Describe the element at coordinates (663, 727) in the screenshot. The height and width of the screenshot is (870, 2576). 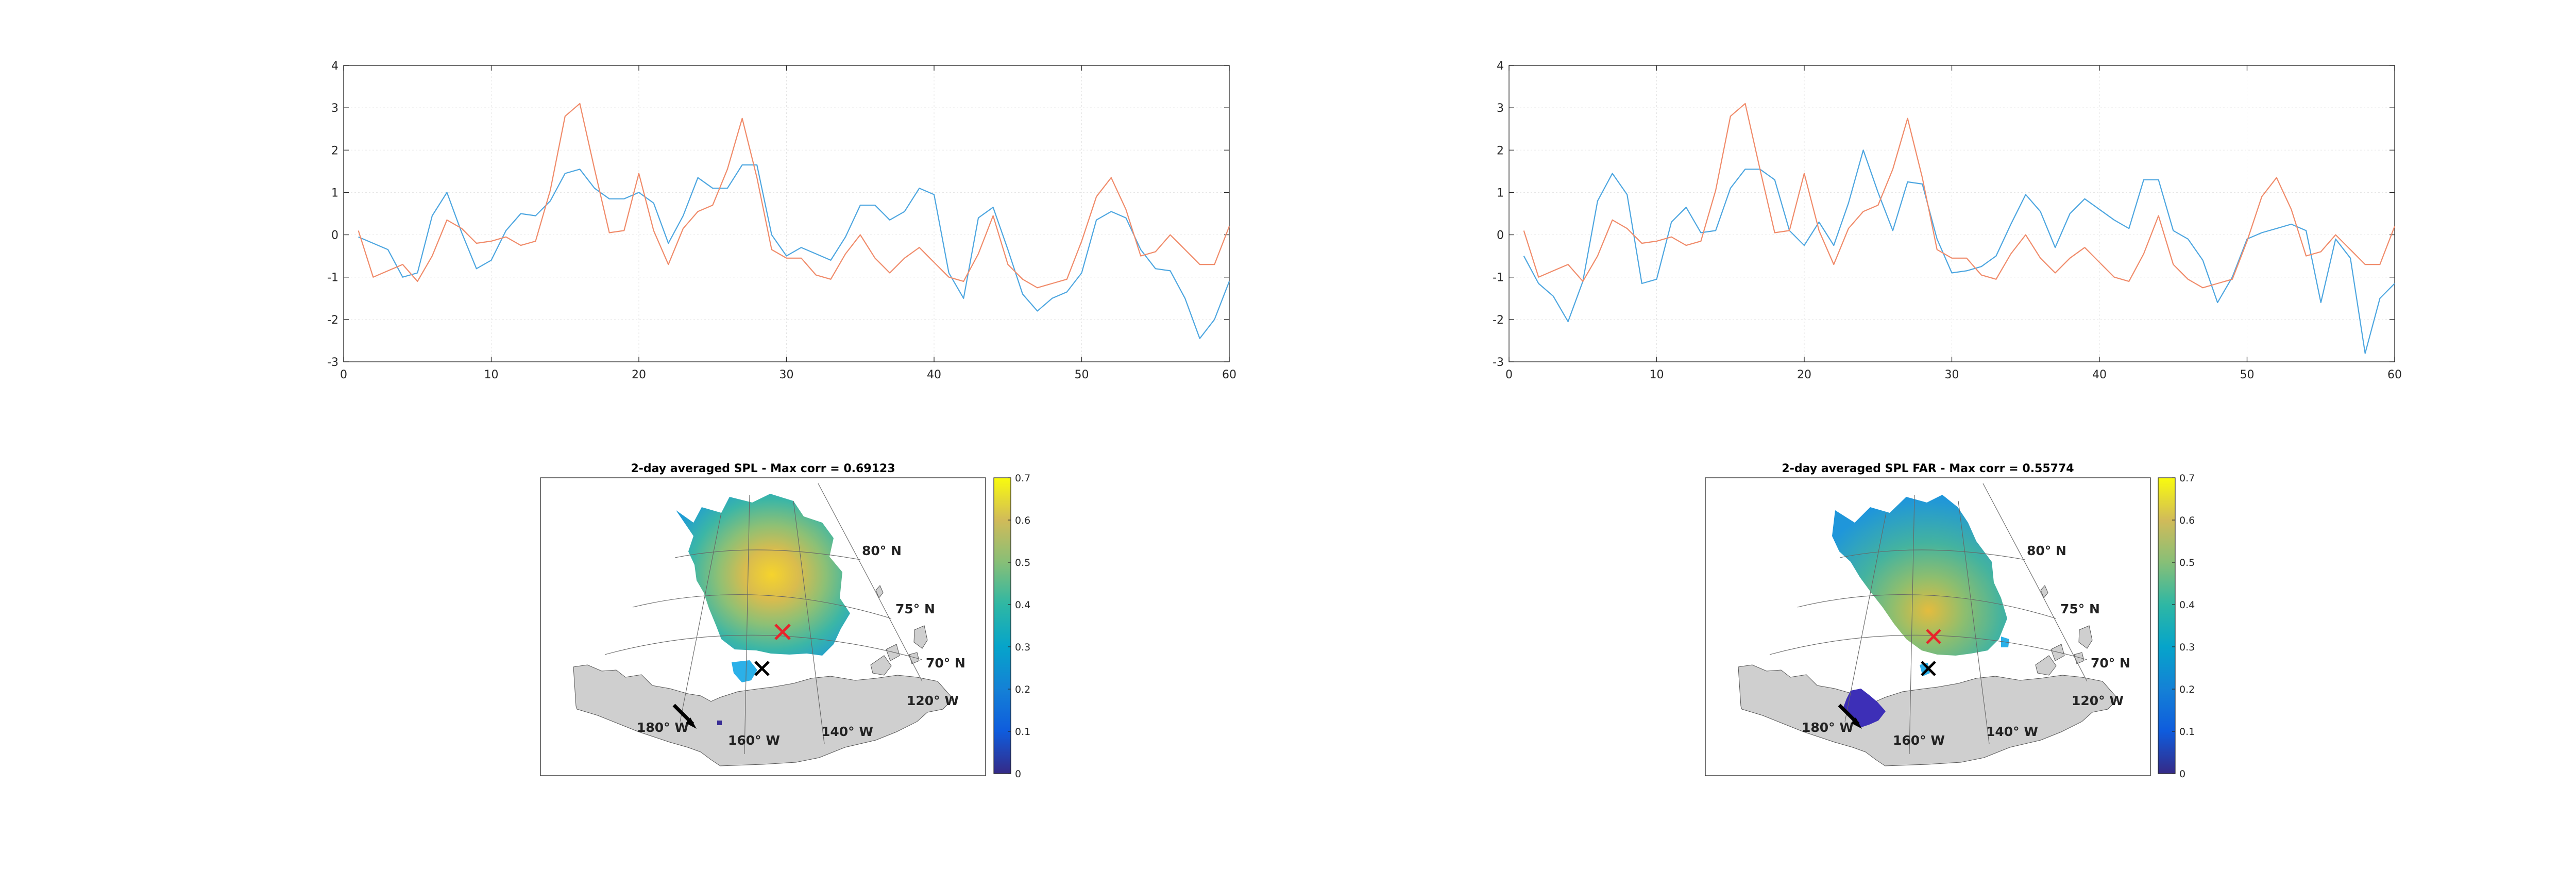
I see `lon-label-180: 180° W` at that location.